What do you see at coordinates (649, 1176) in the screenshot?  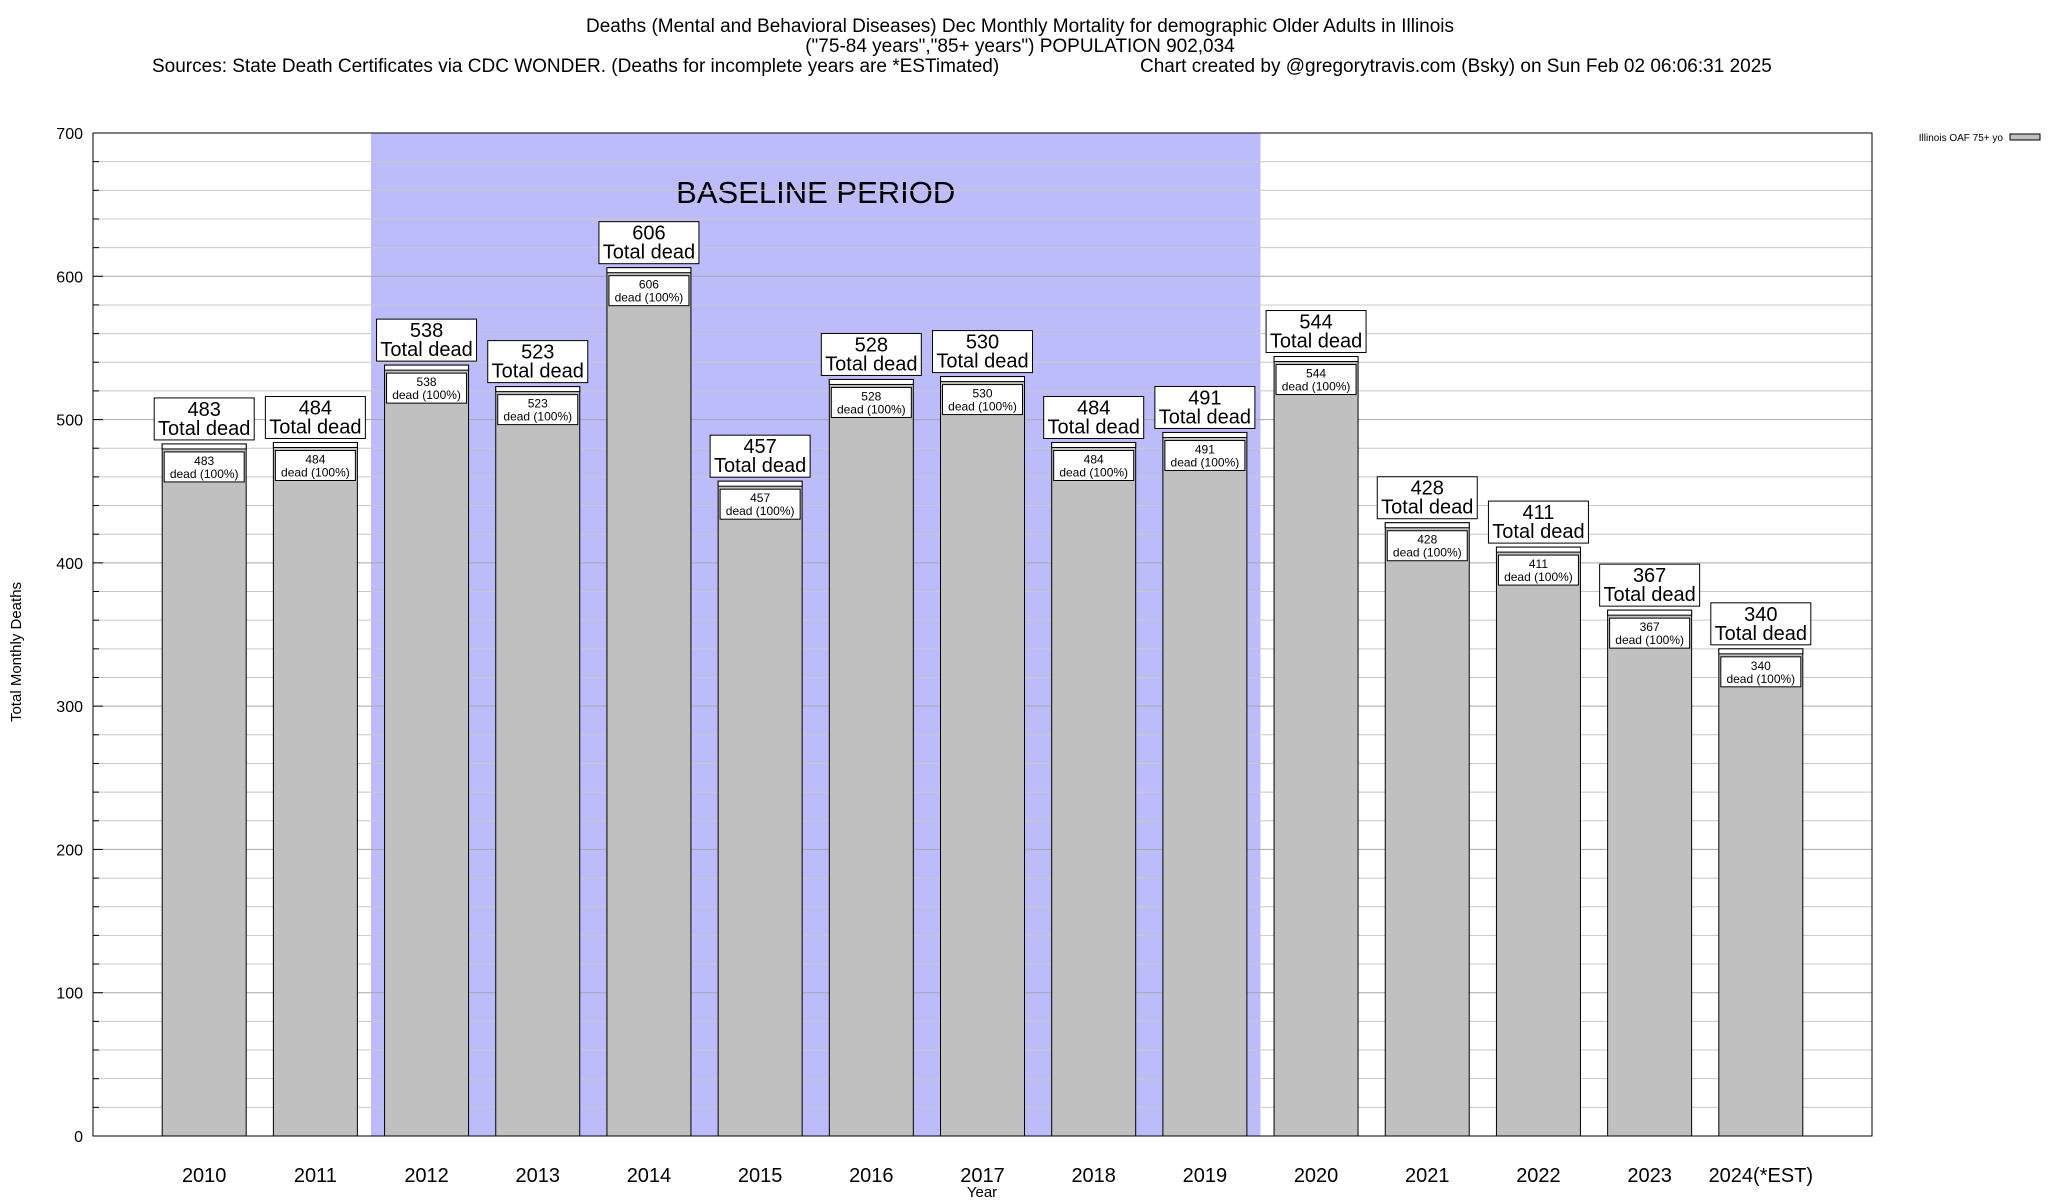 I see `x-tick-label: 2014` at bounding box center [649, 1176].